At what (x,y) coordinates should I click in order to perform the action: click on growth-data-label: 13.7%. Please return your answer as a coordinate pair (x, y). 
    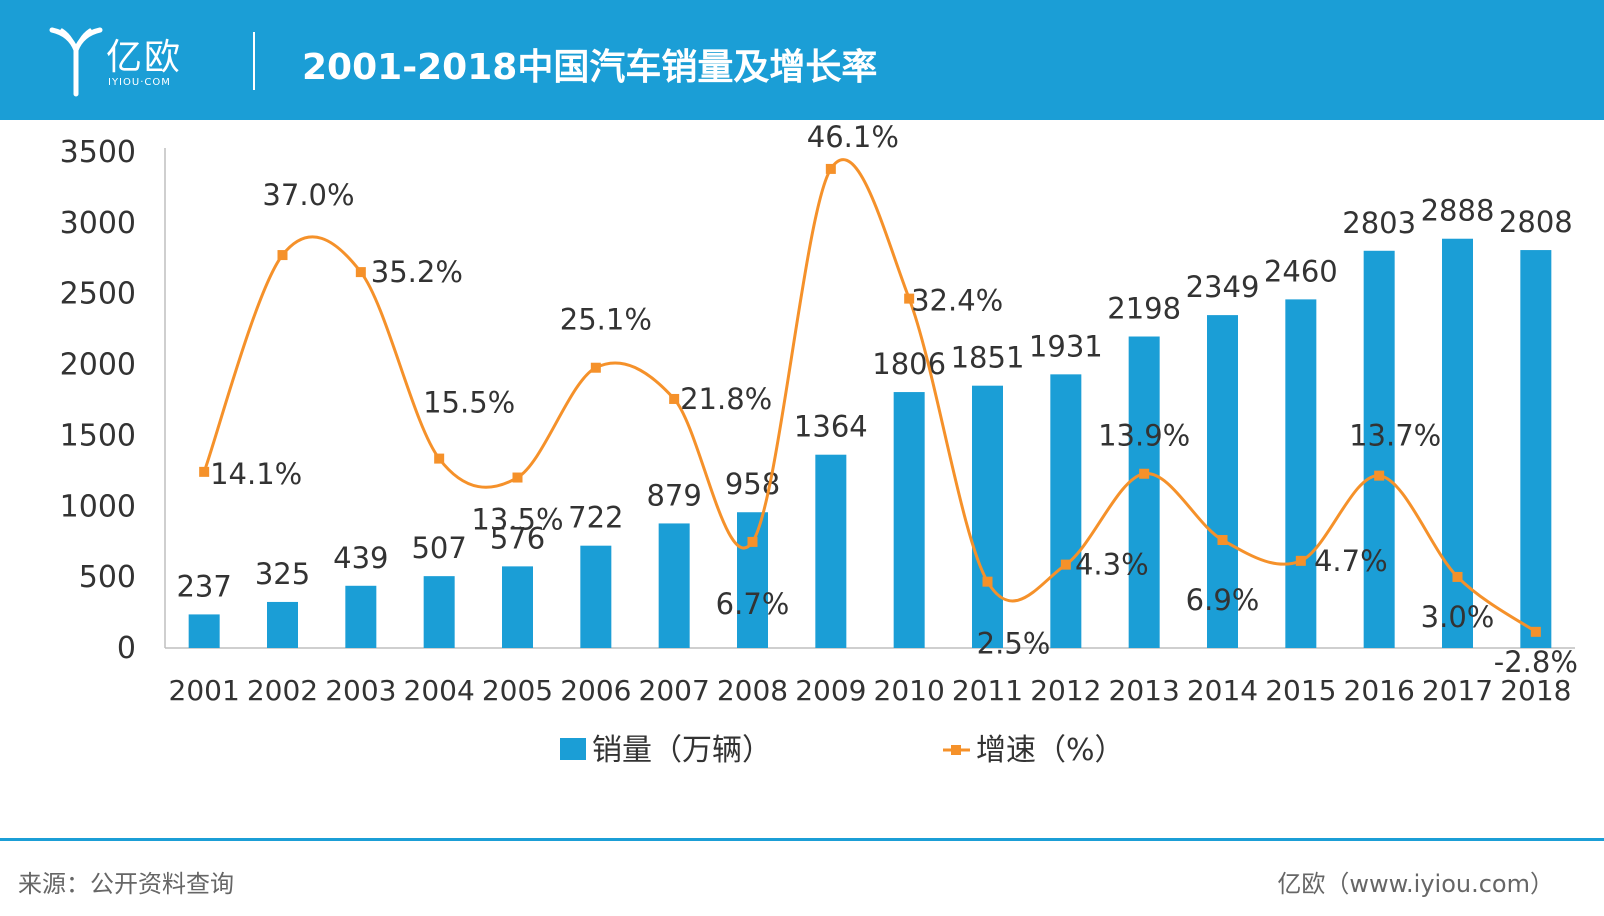
    Looking at the image, I should click on (1395, 436).